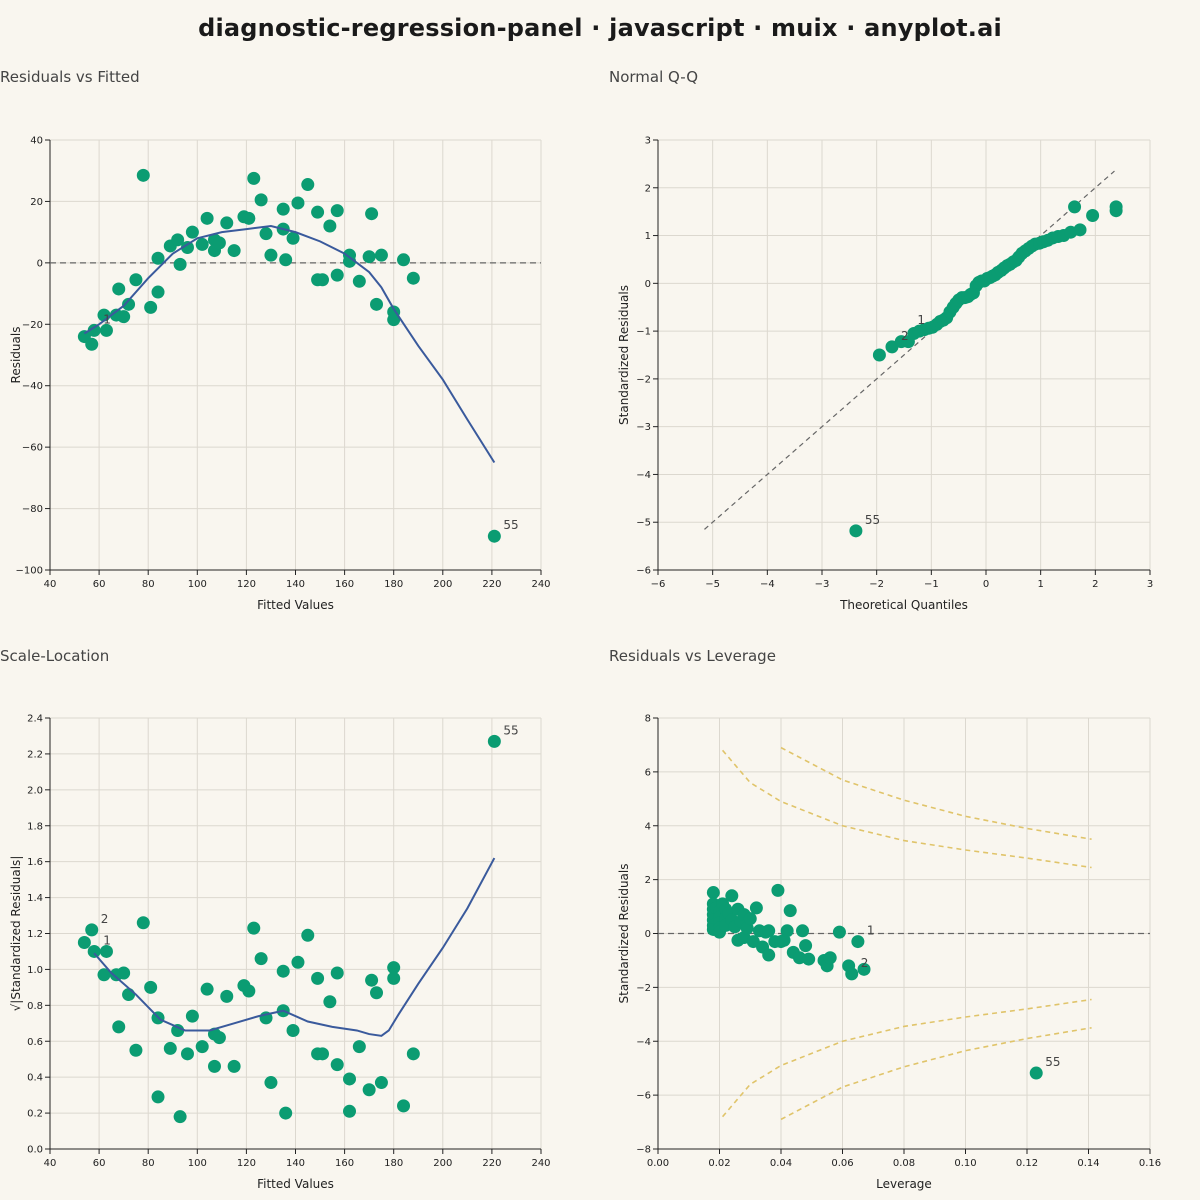 The image size is (1200, 1200). I want to click on y-tick-label: 1.6, so click(35, 862).